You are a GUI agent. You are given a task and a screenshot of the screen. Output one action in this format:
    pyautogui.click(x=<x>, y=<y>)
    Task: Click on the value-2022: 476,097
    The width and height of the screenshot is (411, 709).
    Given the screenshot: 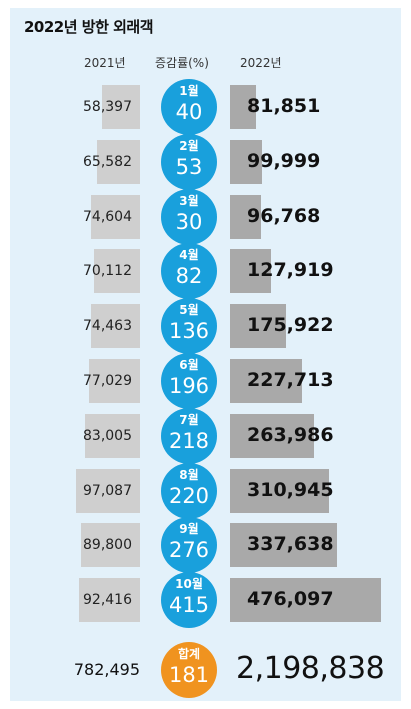 What is the action you would take?
    pyautogui.click(x=290, y=599)
    